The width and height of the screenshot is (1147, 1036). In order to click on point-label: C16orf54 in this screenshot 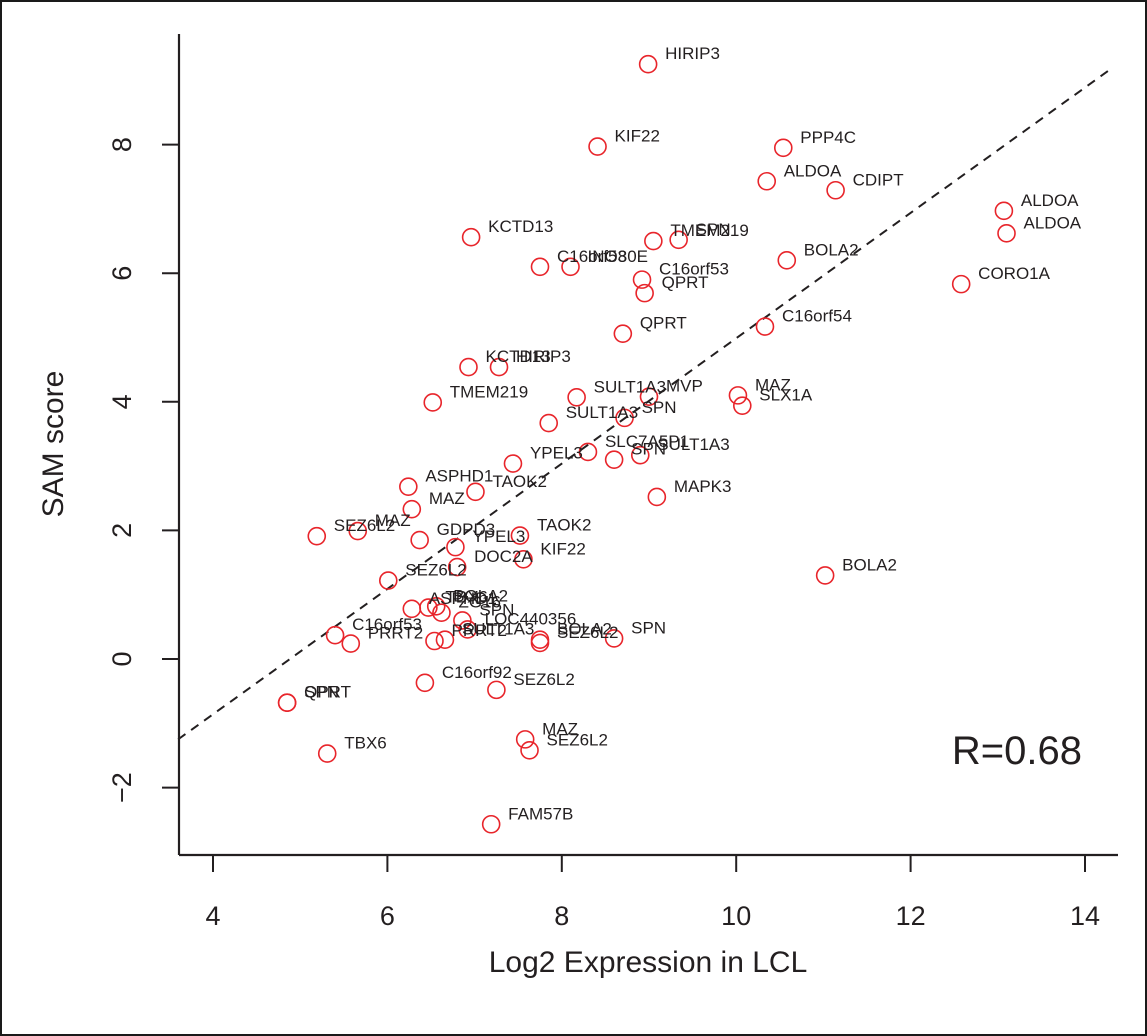, I will do `click(817, 316)`.